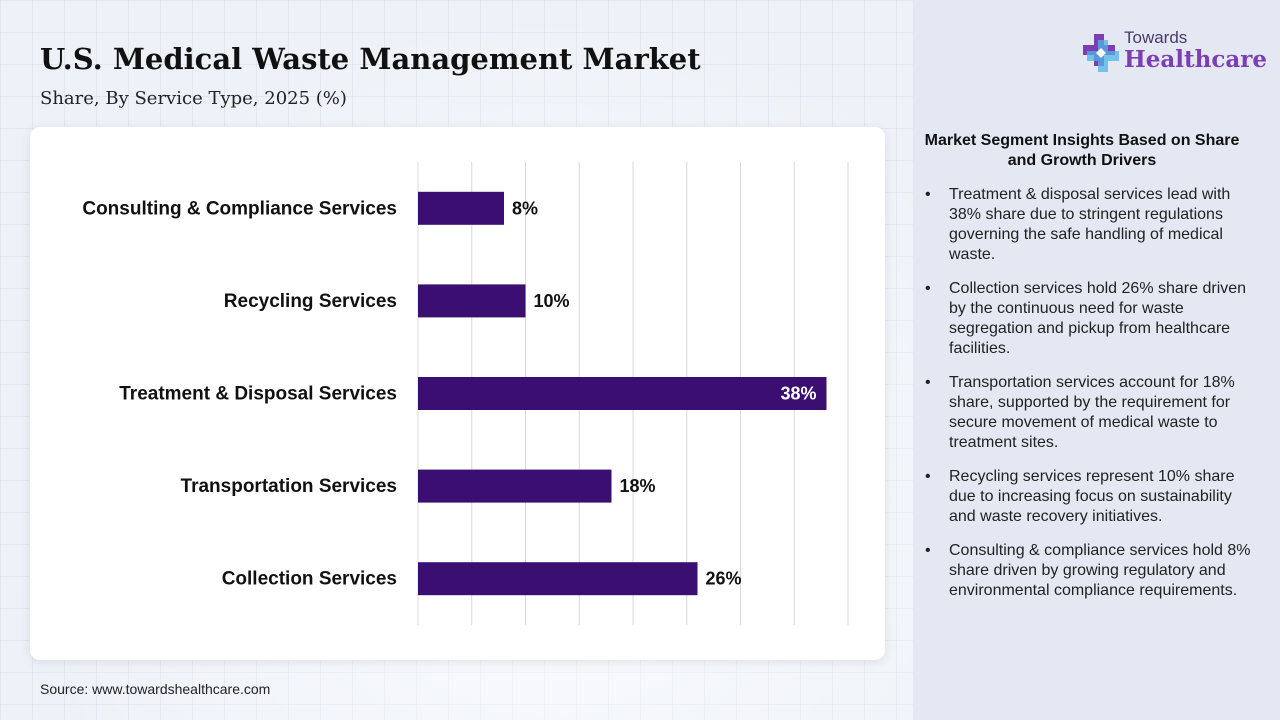  What do you see at coordinates (1196, 59) in the screenshot?
I see `logo-text-big: Healthcare` at bounding box center [1196, 59].